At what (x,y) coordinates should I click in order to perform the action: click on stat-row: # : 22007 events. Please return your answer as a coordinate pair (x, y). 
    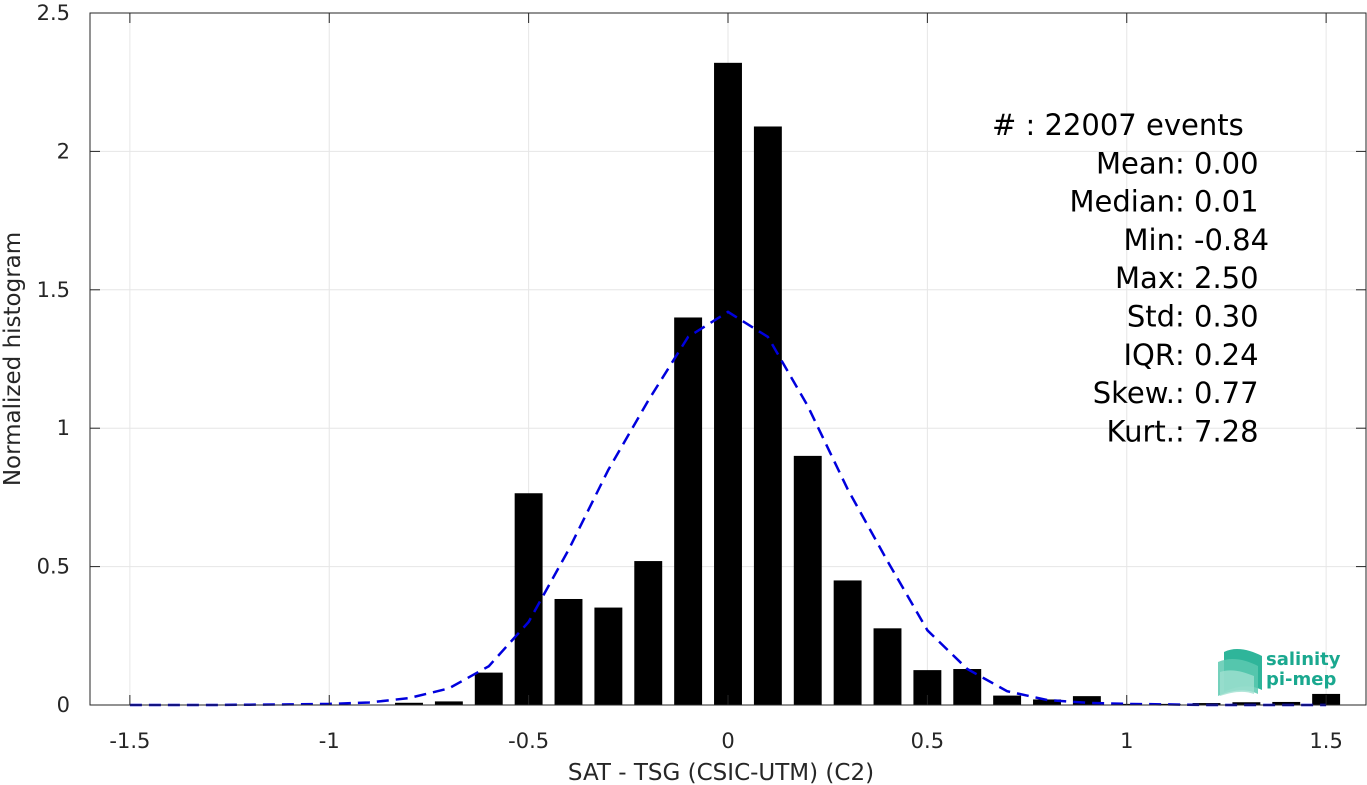
    Looking at the image, I should click on (1118, 125).